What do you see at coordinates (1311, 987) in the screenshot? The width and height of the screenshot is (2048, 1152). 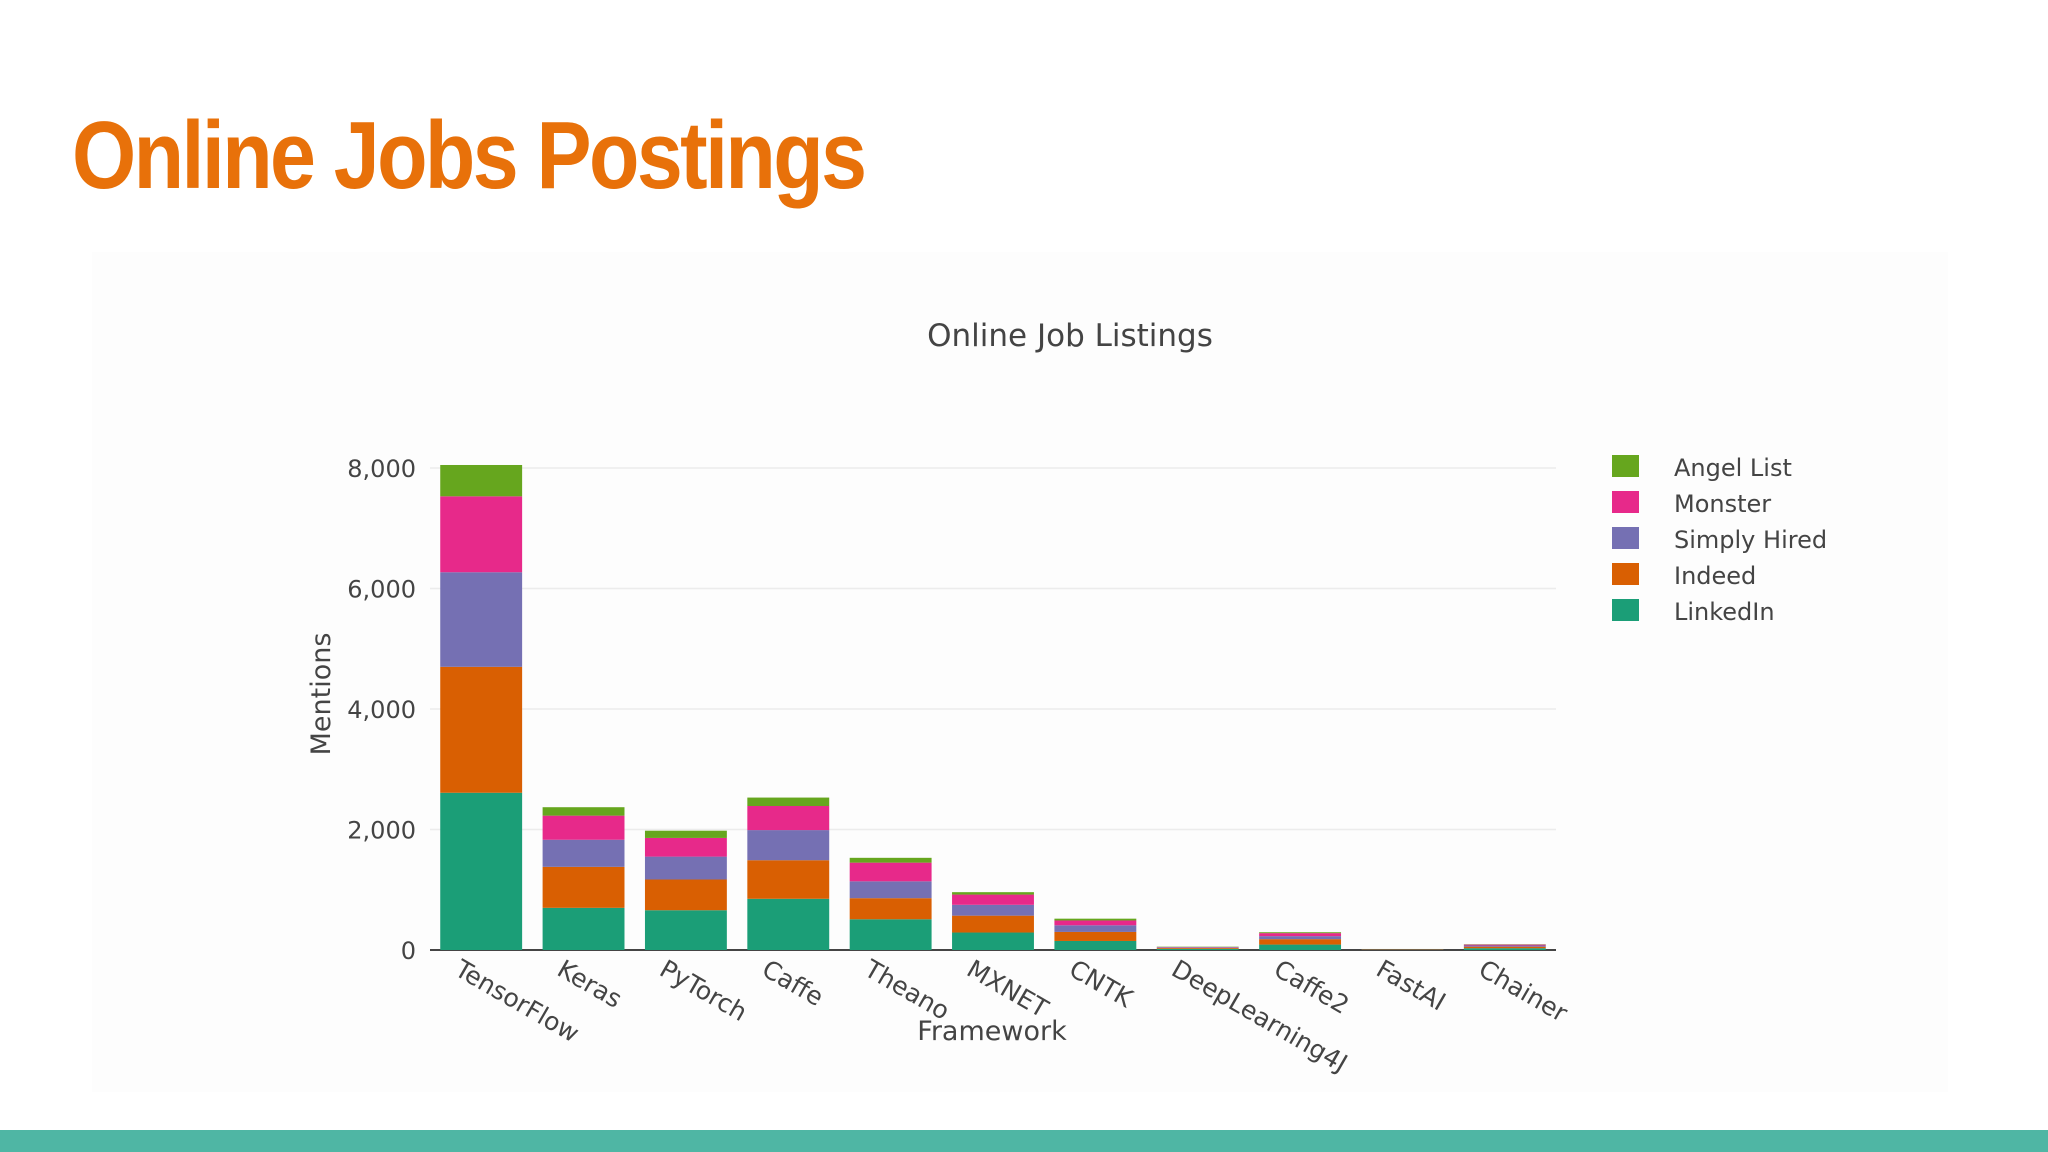 I see `x-tick-label: Caffe2` at bounding box center [1311, 987].